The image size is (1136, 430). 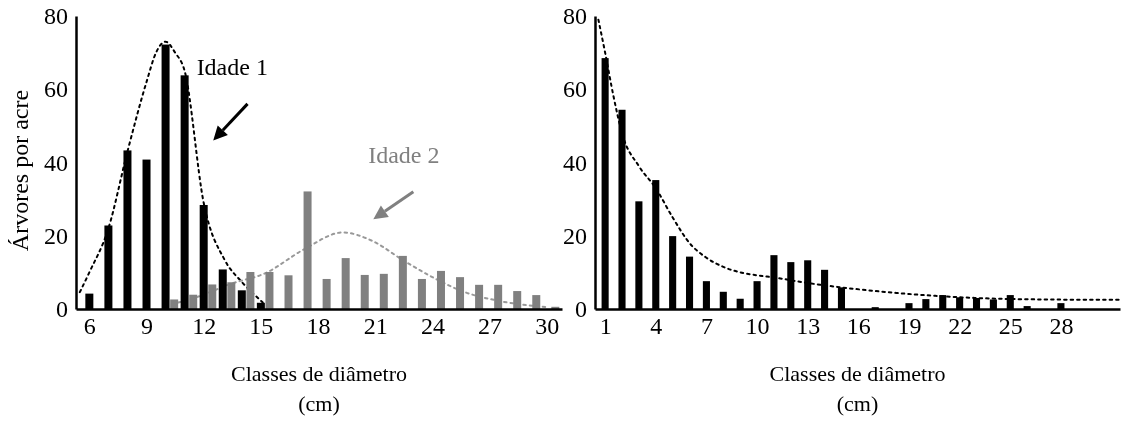 I want to click on x-tick-label: 30, so click(x=547, y=326).